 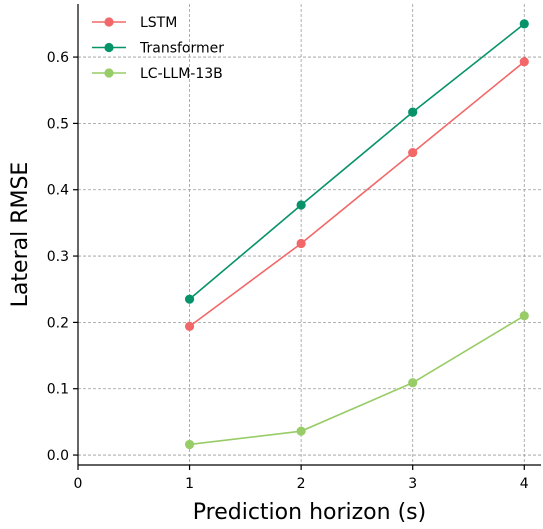 What do you see at coordinates (58, 257) in the screenshot?
I see `y-tick-label: 0.3` at bounding box center [58, 257].